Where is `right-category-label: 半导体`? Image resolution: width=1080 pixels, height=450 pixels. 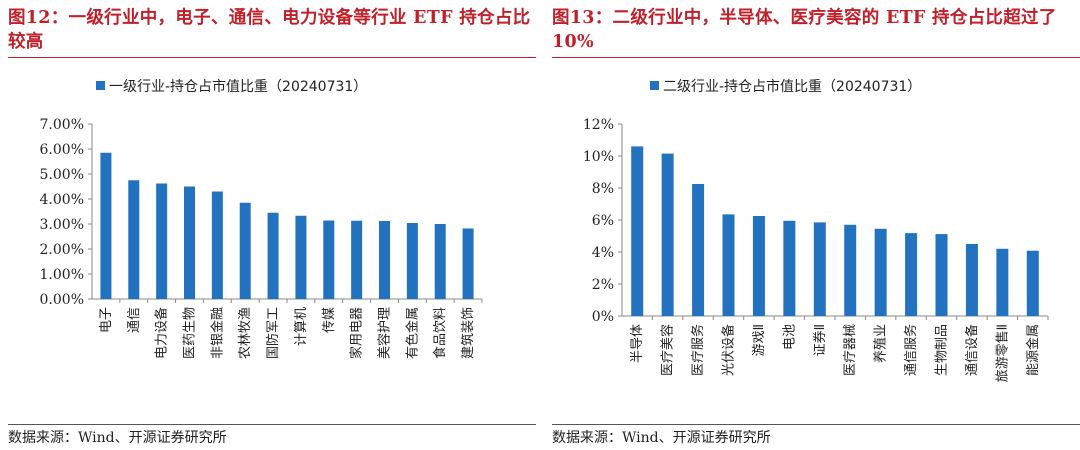
right-category-label: 半导体 is located at coordinates (637, 343).